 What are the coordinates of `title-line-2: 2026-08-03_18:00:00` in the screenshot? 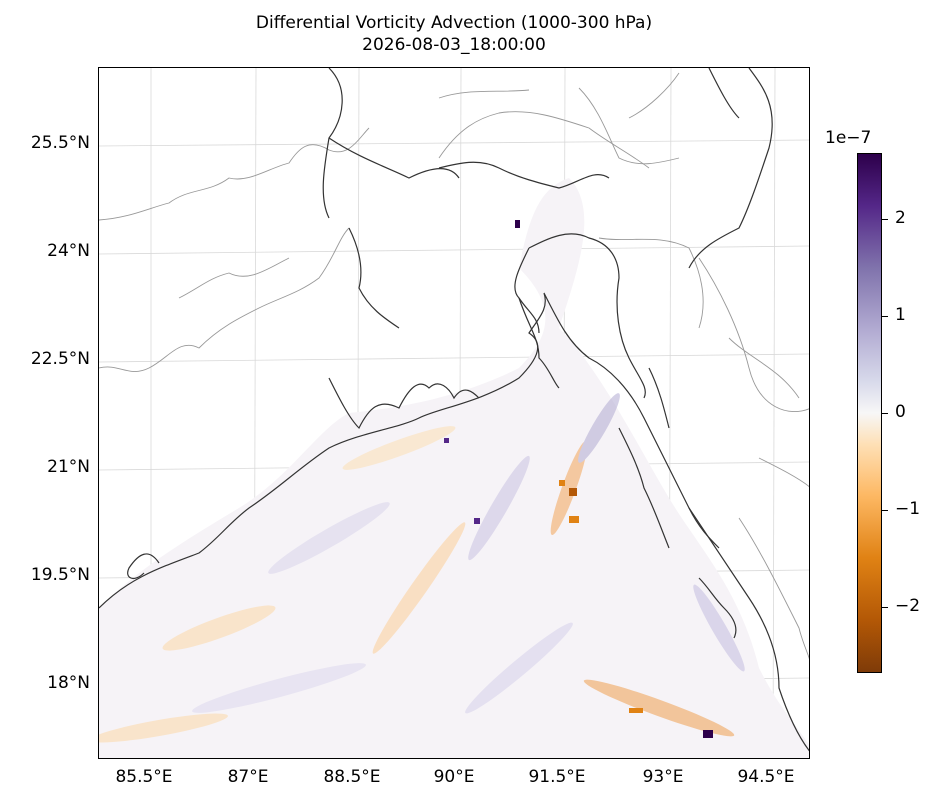 It's located at (454, 45).